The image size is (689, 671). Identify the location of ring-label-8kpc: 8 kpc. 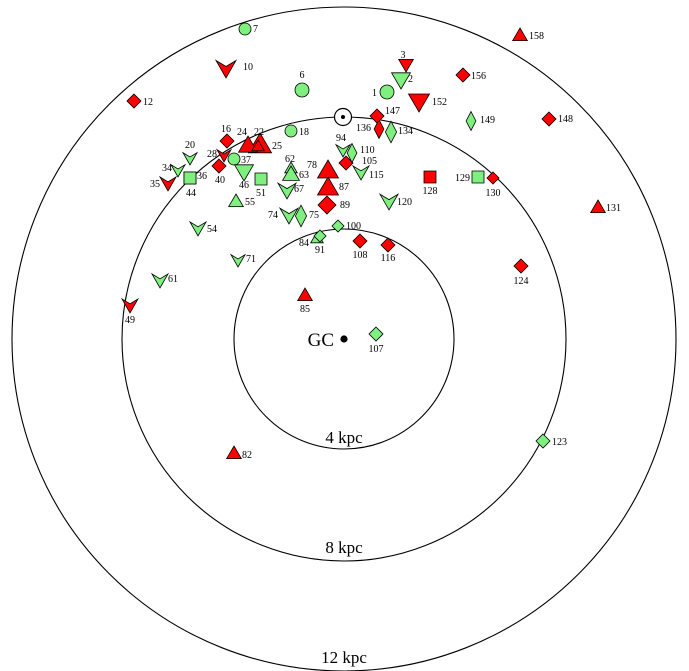
(344, 547).